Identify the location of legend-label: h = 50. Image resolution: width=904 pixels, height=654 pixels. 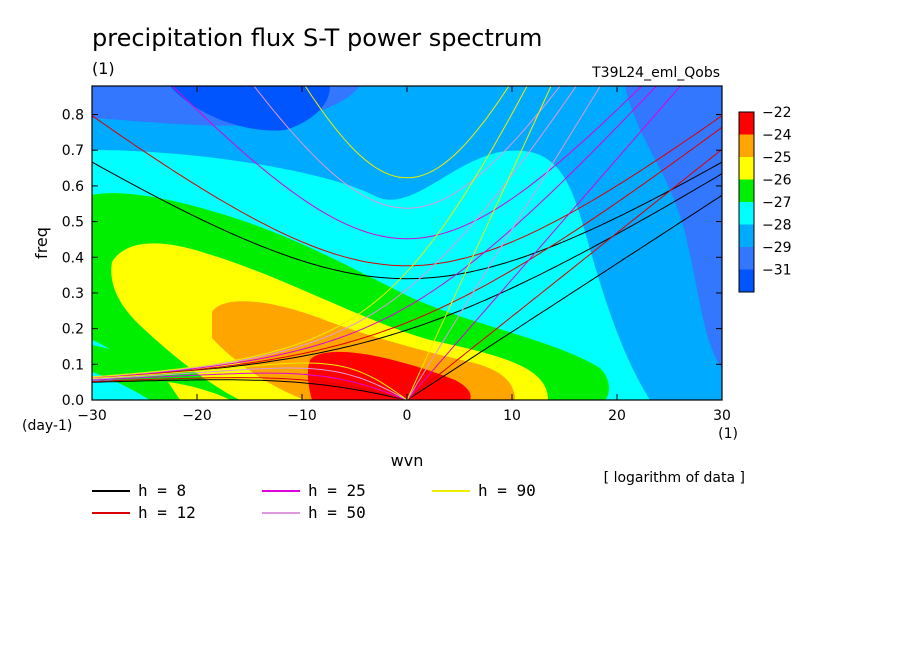
(337, 512).